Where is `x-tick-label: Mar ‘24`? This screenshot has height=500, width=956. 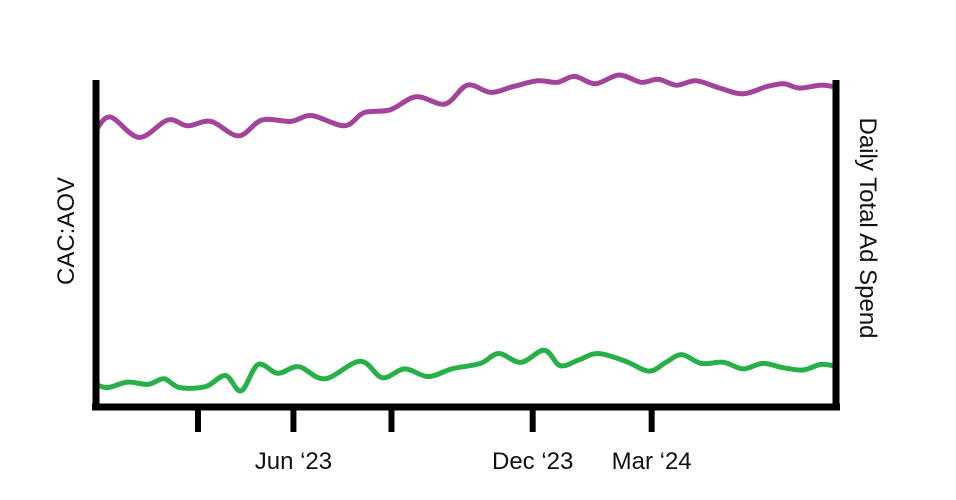
x-tick-label: Mar ‘24 is located at coordinates (652, 461).